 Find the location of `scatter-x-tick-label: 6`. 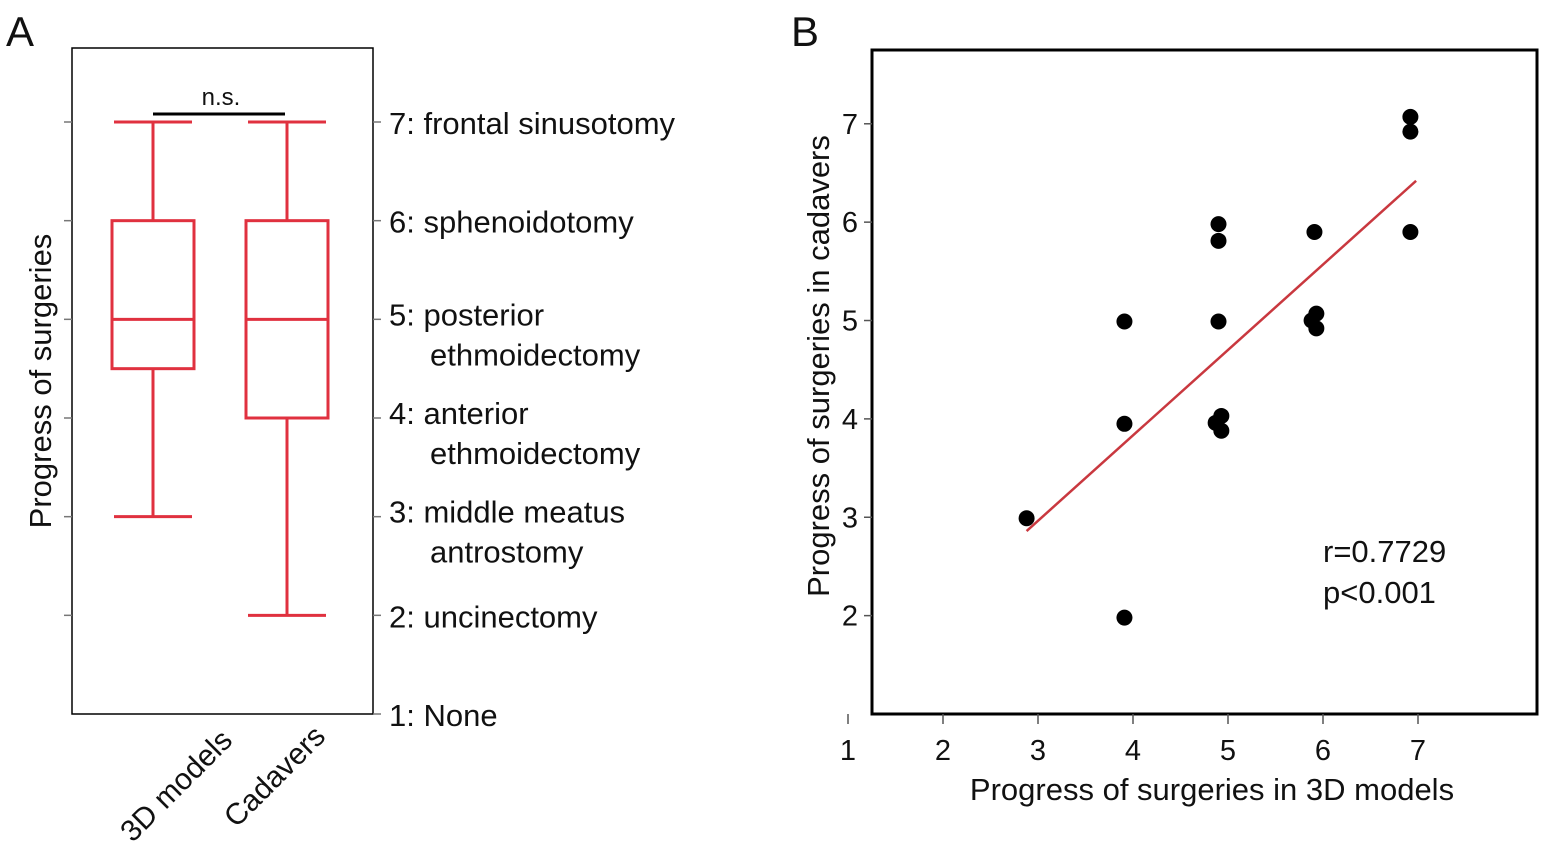

scatter-x-tick-label: 6 is located at coordinates (1323, 751).